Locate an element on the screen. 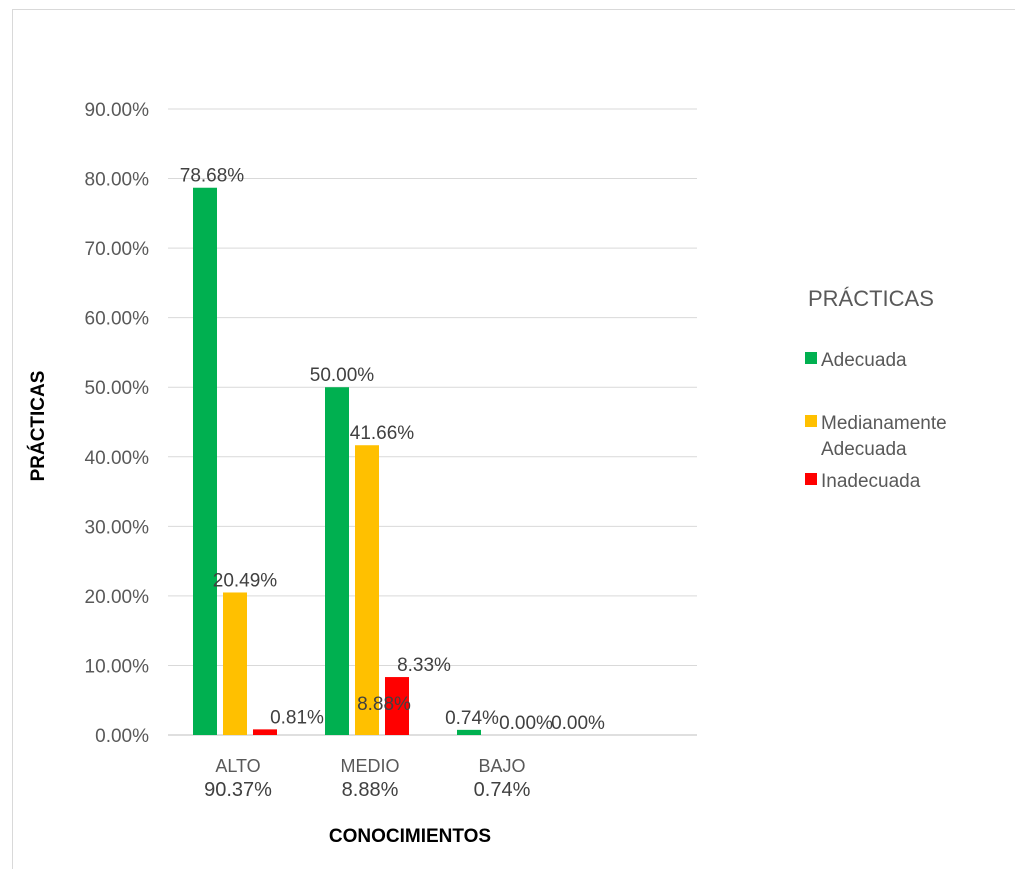  legend-title: PRÁCTICAS is located at coordinates (871, 298).